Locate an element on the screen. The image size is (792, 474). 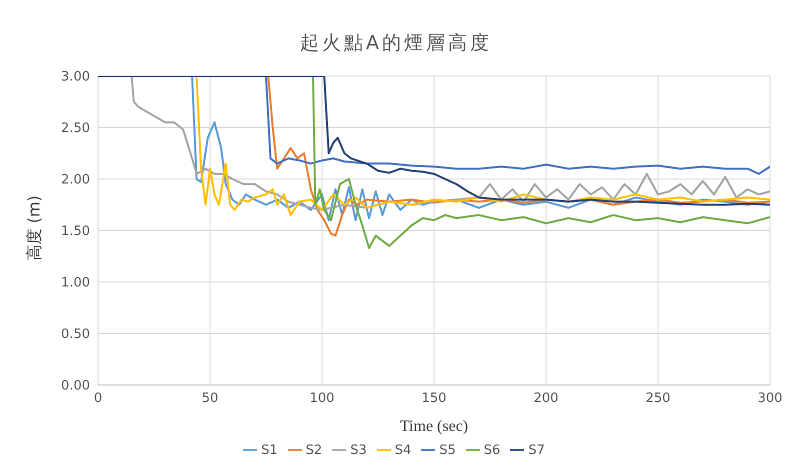
y-tick-label: 0.00 is located at coordinates (75, 386).